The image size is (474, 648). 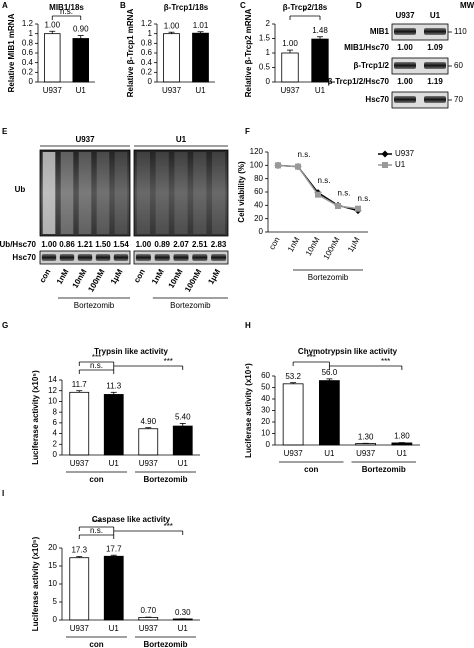 What do you see at coordinates (359, 81) in the screenshot?
I see `ratio-label: β-Trcp1/2/Hsc70` at bounding box center [359, 81].